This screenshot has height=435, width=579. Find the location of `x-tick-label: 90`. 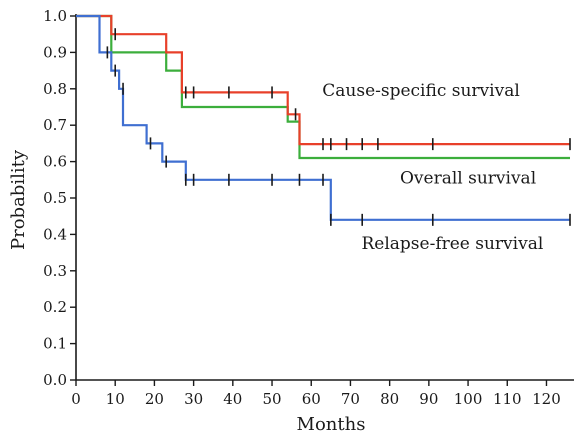

x-tick-label: 90 is located at coordinates (428, 399).